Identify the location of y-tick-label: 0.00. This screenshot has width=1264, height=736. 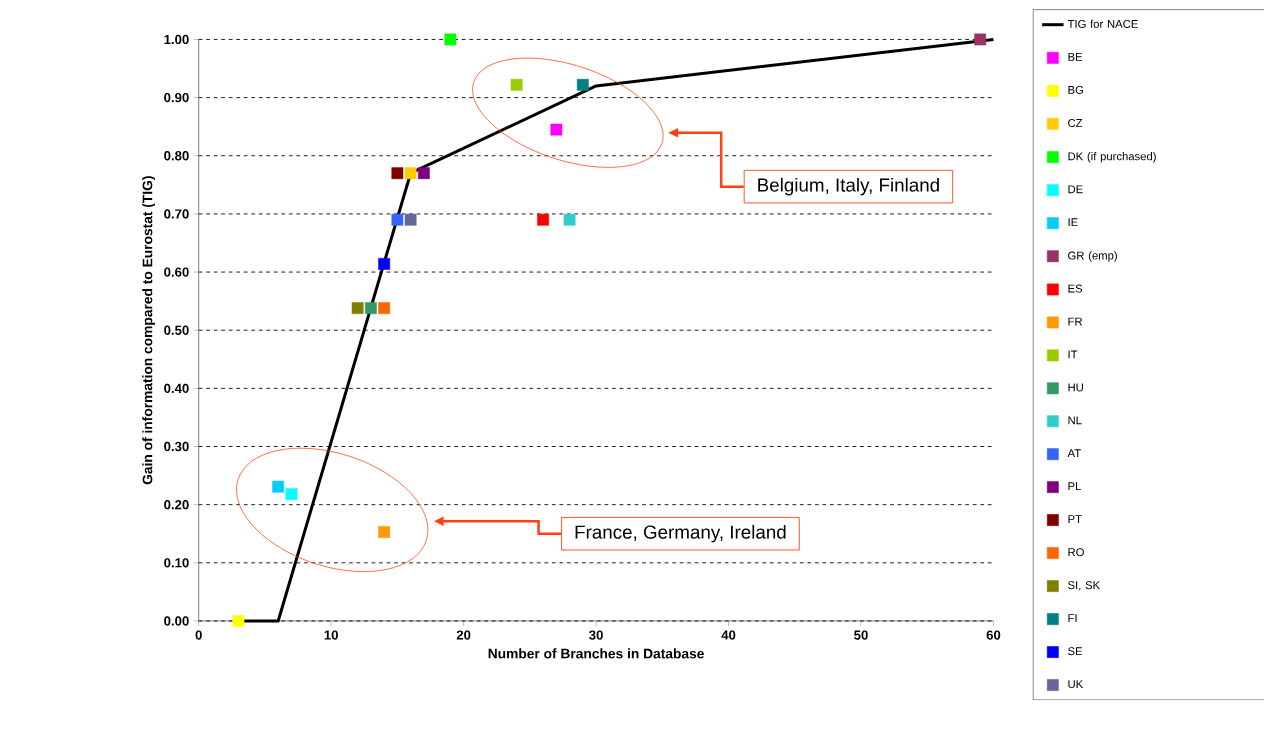
(176, 621).